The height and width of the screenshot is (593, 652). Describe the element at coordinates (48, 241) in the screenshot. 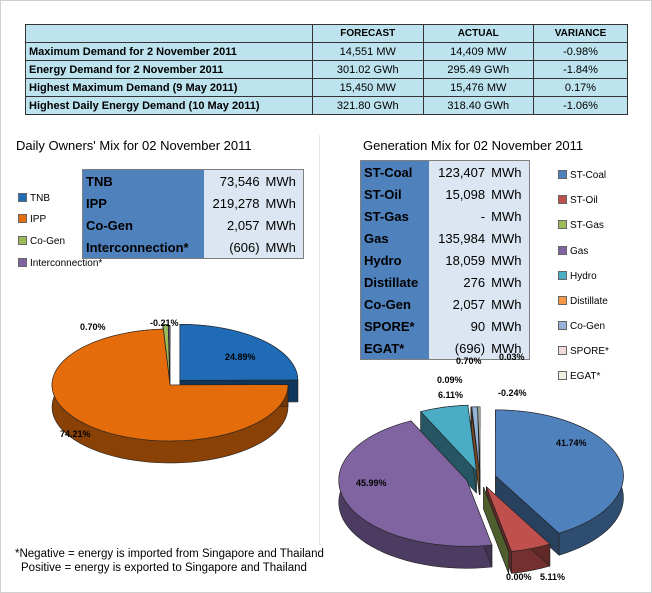

I see `legend-label: Co-Gen` at that location.